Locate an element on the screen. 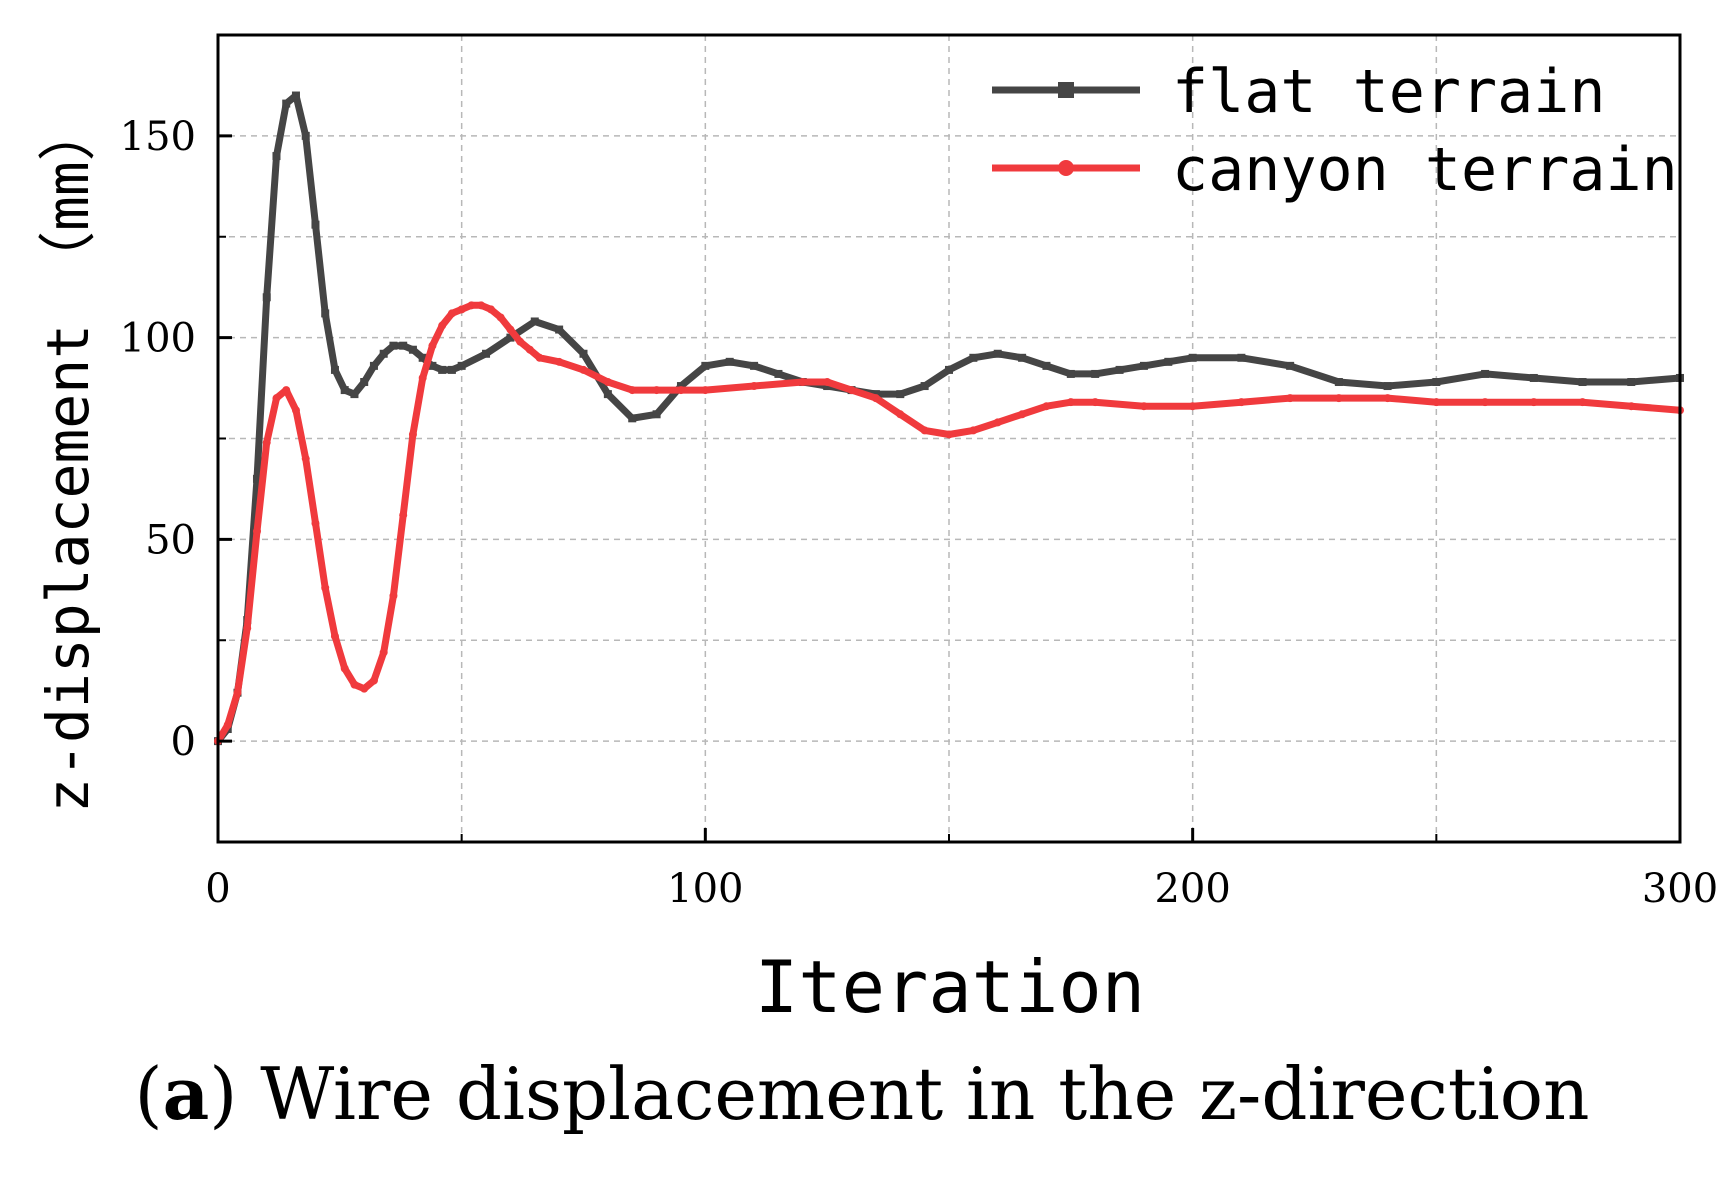  y-tick-label-0: 0 is located at coordinates (183, 742).